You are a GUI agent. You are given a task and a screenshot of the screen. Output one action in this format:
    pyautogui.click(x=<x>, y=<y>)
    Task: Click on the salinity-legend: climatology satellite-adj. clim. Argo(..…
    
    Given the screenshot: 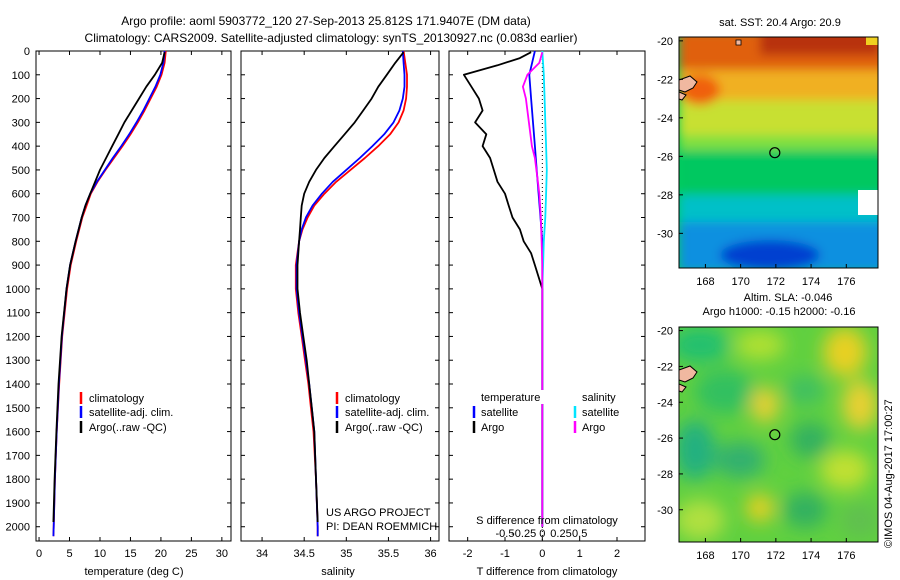 What is the action you would take?
    pyautogui.click(x=382, y=413)
    